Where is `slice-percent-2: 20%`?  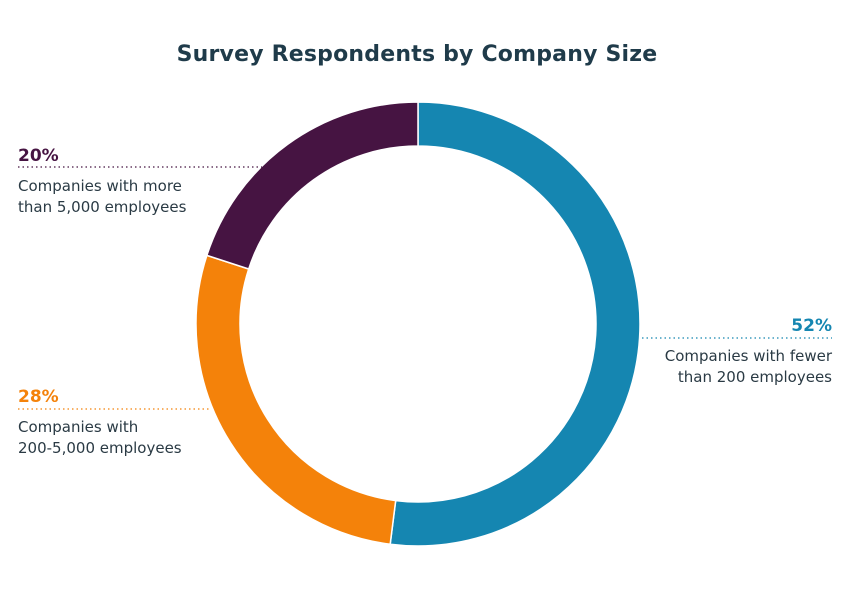
slice-percent-2: 20% is located at coordinates (38, 156).